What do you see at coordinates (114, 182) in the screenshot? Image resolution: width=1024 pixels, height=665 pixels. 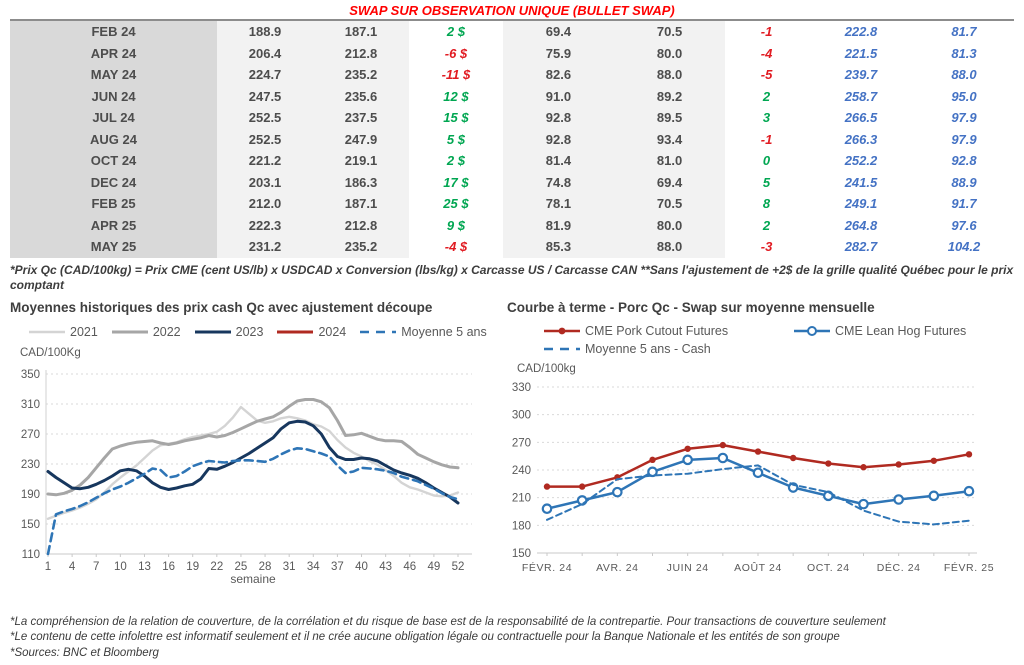 I see `cell-month: DEC 24` at bounding box center [114, 182].